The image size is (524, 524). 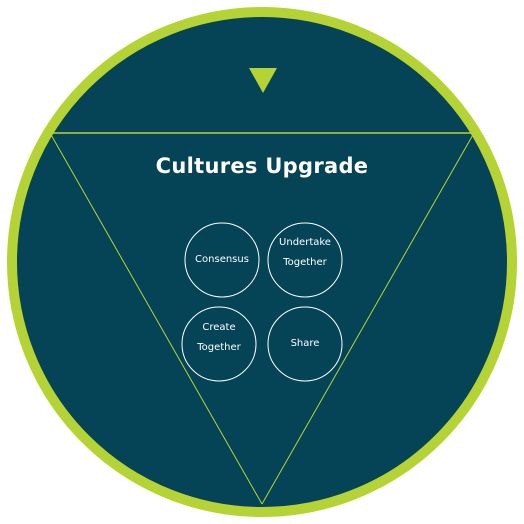 I want to click on bubble-text-line: Share, so click(x=305, y=343).